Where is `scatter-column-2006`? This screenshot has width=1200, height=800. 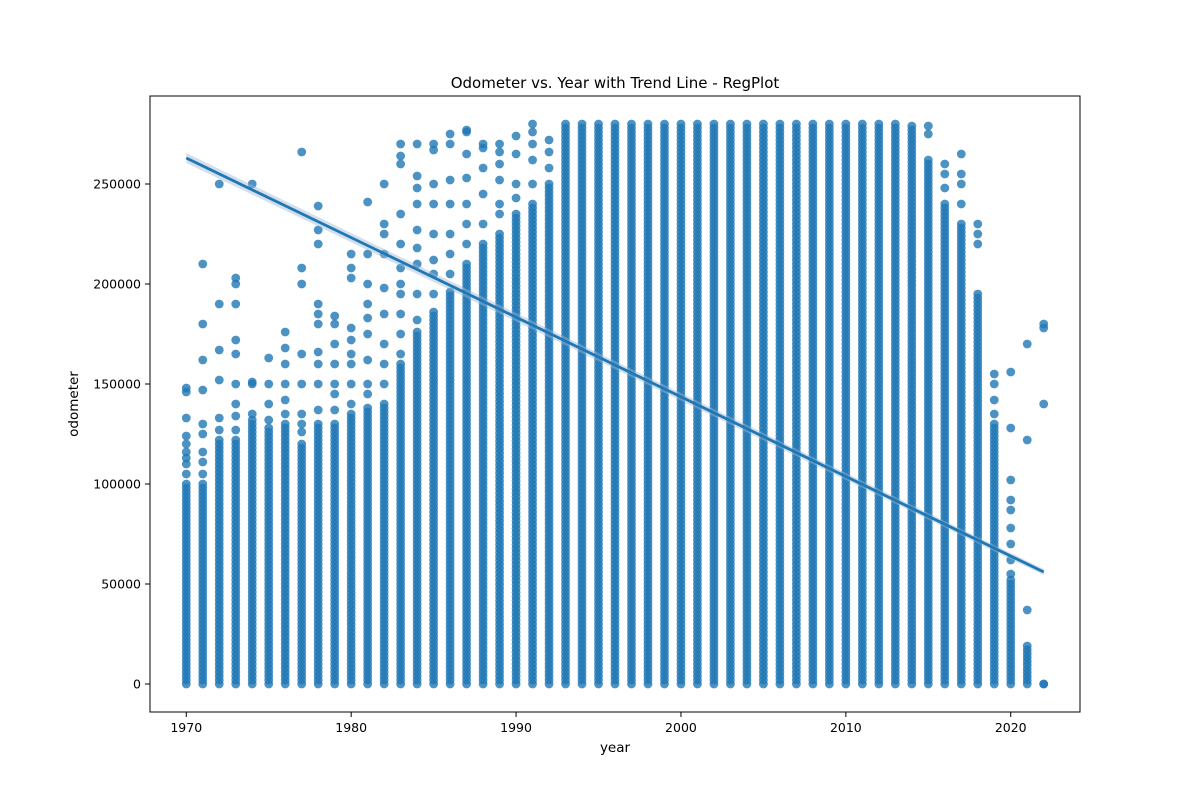
scatter-column-2006 is located at coordinates (780, 404).